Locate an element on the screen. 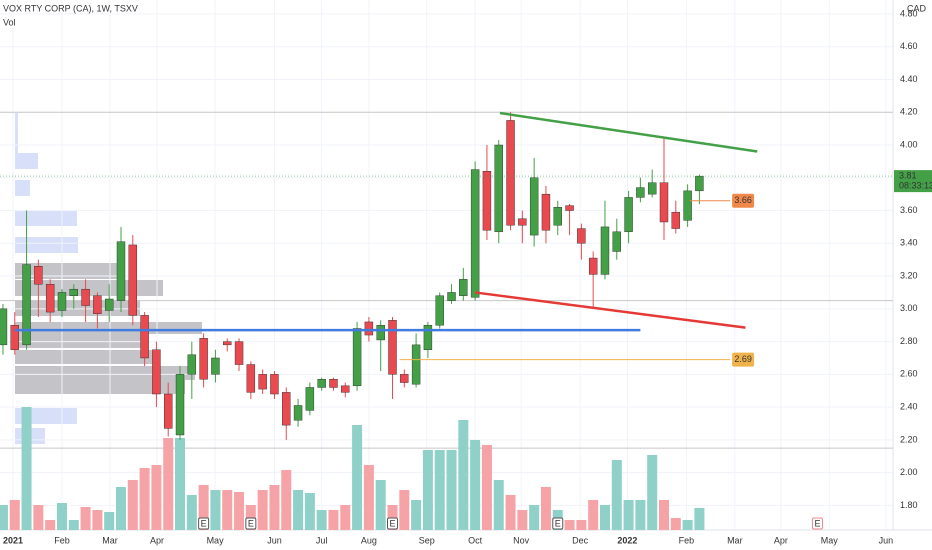 Image resolution: width=932 pixels, height=550 pixels. x-tick-label: 2022 is located at coordinates (627, 540).